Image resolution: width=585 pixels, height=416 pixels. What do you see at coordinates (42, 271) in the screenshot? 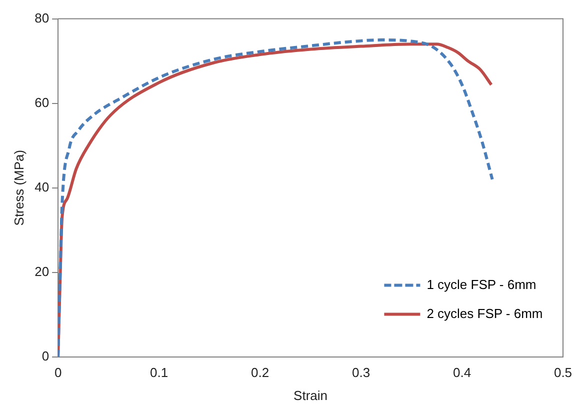
I see `y-tick-label: 20` at bounding box center [42, 271].